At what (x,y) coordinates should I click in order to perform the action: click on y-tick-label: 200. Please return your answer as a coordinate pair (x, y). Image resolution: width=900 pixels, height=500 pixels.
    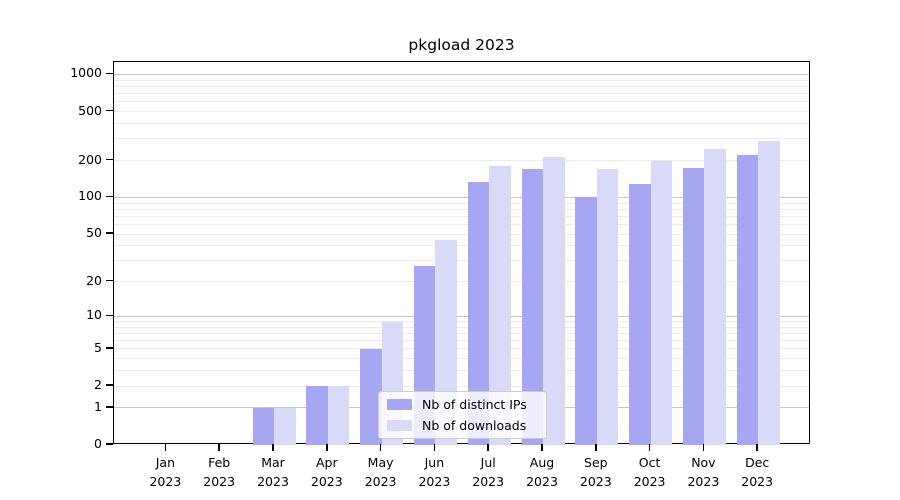
    Looking at the image, I should click on (90, 159).